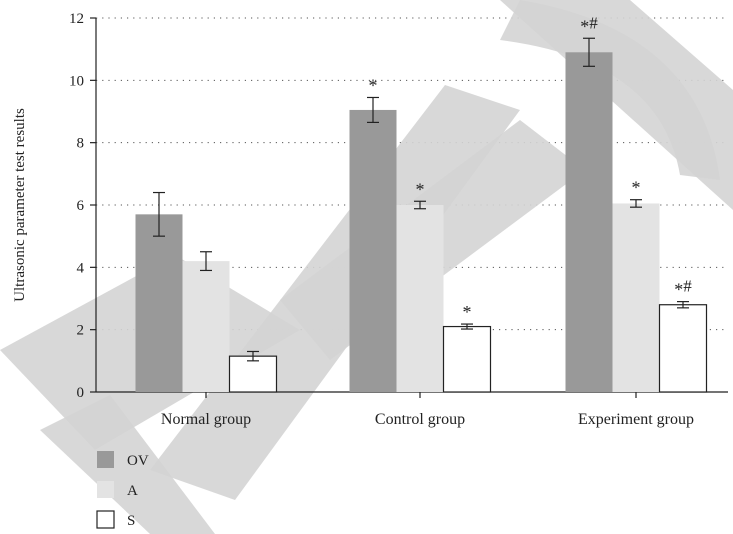 The width and height of the screenshot is (733, 534). What do you see at coordinates (636, 419) in the screenshot?
I see `x-category-label: Experiment group` at bounding box center [636, 419].